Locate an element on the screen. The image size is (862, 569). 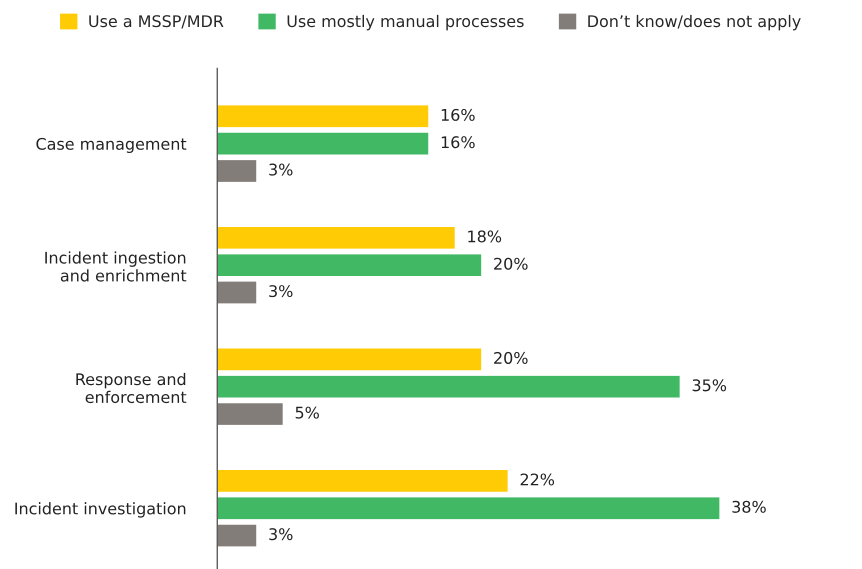
y-tick-label: Incident ingestion and enrichment is located at coordinates (115, 266).